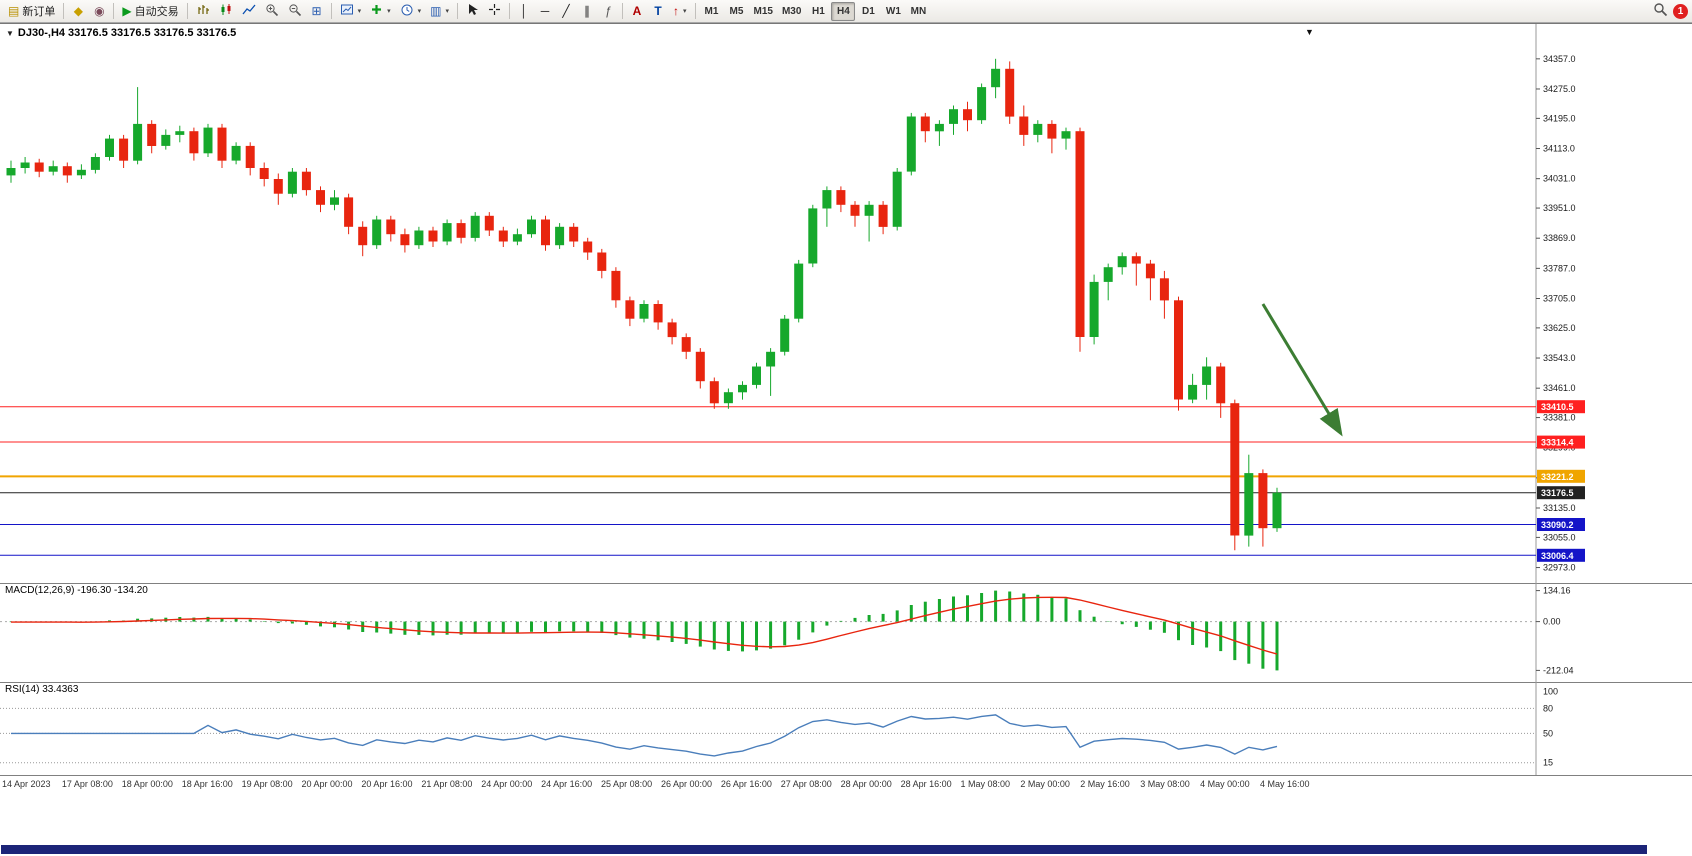 The width and height of the screenshot is (1692, 856). Describe the element at coordinates (680, 11) in the screenshot. I see `arrows-tool-button: ↑ ▾` at that location.